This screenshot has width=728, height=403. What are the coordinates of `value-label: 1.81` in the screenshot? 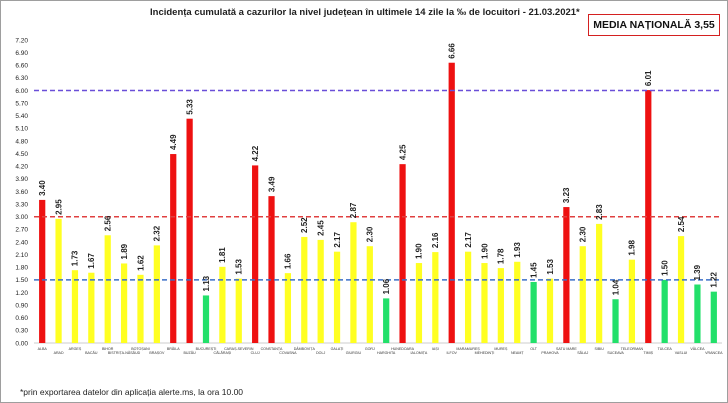 It's located at (222, 255).